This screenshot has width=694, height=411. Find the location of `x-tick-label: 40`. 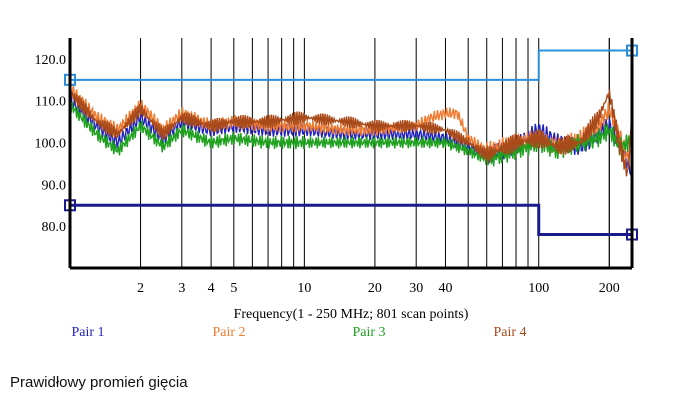

x-tick-label: 40 is located at coordinates (445, 288).